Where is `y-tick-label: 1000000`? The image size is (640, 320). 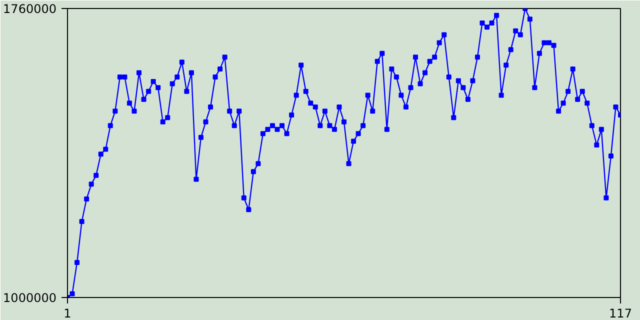
y-tick-label: 1000000 is located at coordinates (30, 298).